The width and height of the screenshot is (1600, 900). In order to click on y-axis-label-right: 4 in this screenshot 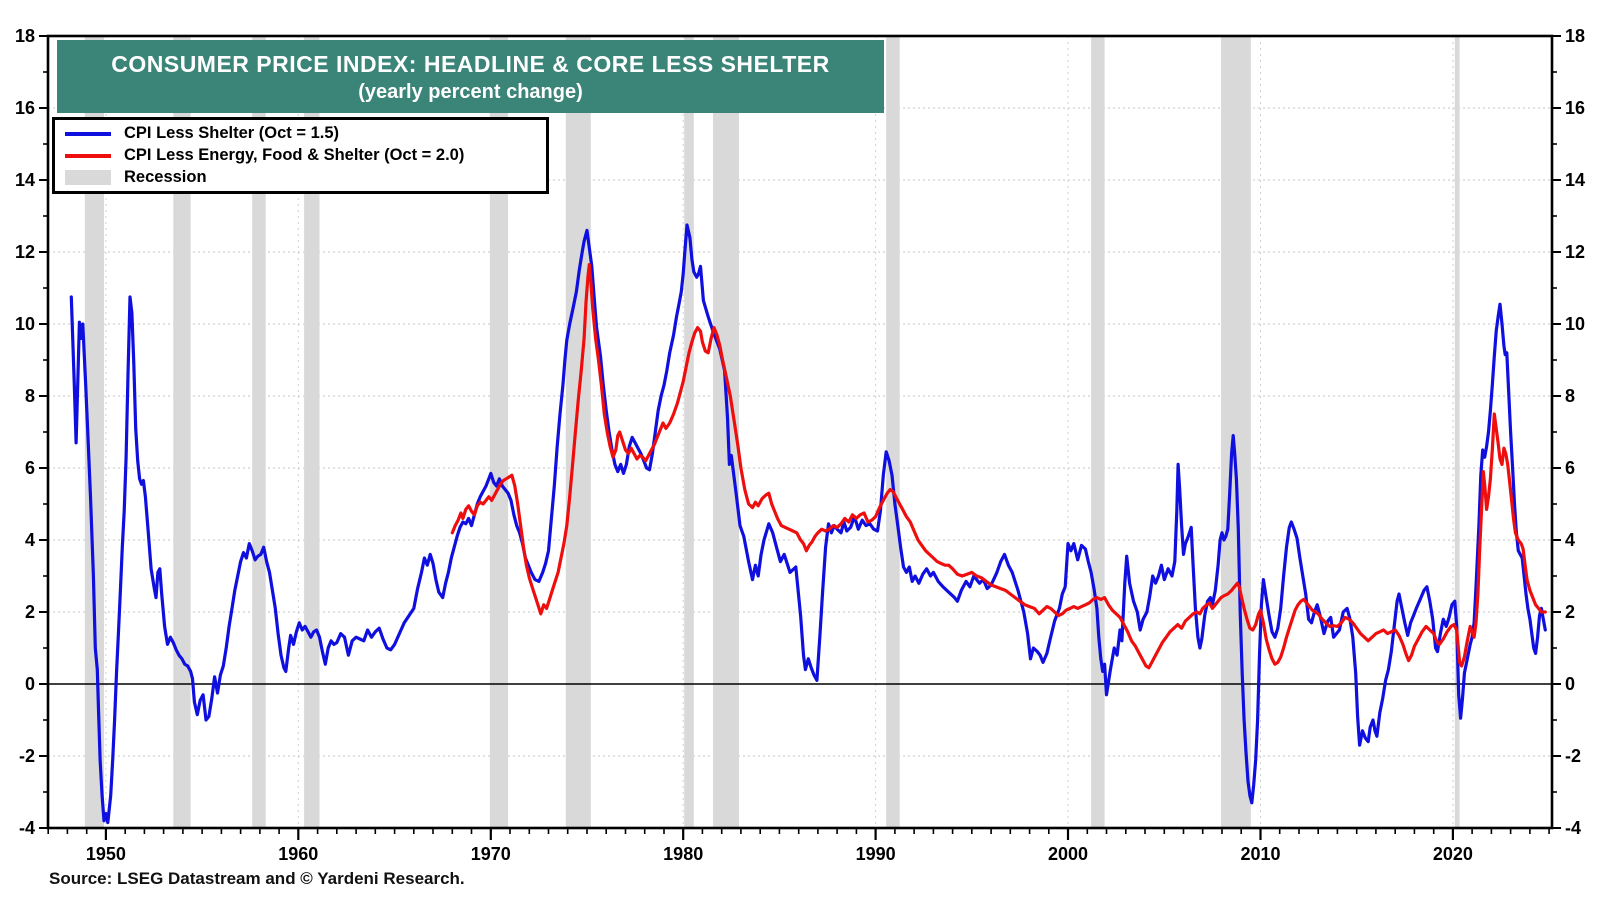, I will do `click(1570, 540)`.